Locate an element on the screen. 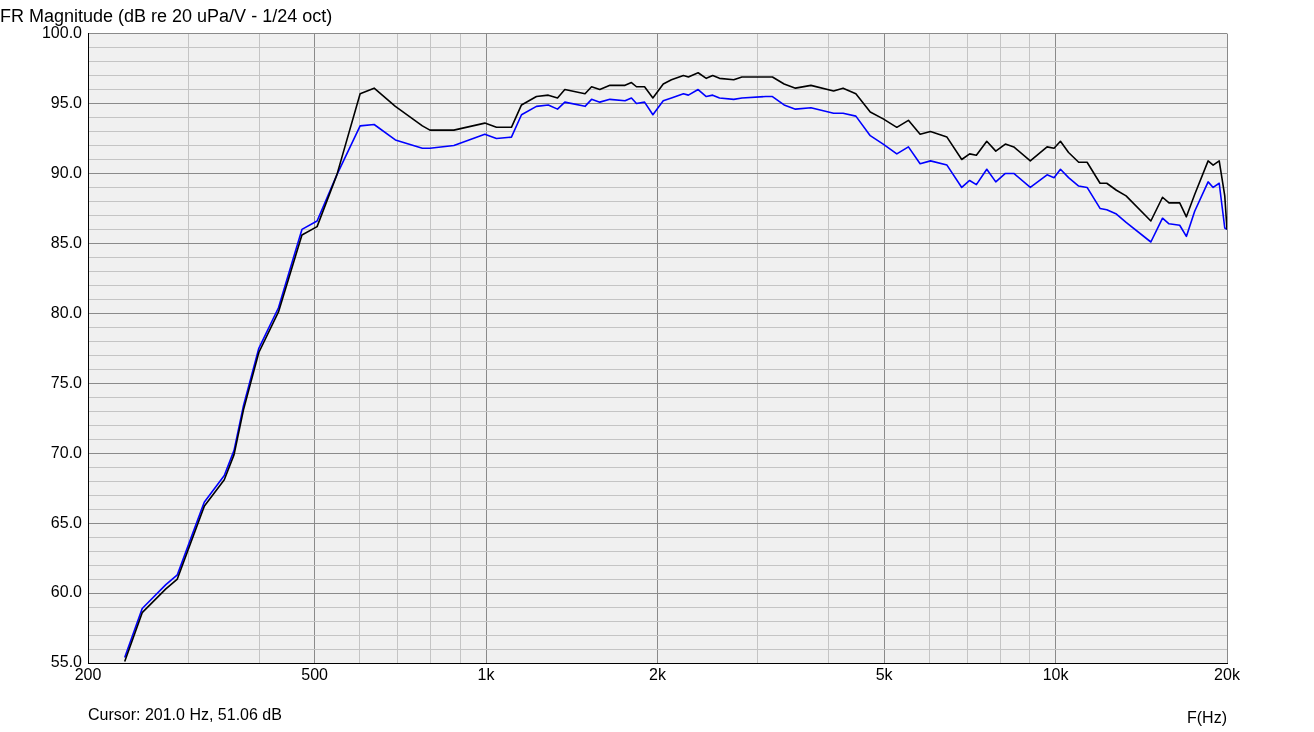 The image size is (1314, 732). x-tick-label: 10k is located at coordinates (1056, 675).